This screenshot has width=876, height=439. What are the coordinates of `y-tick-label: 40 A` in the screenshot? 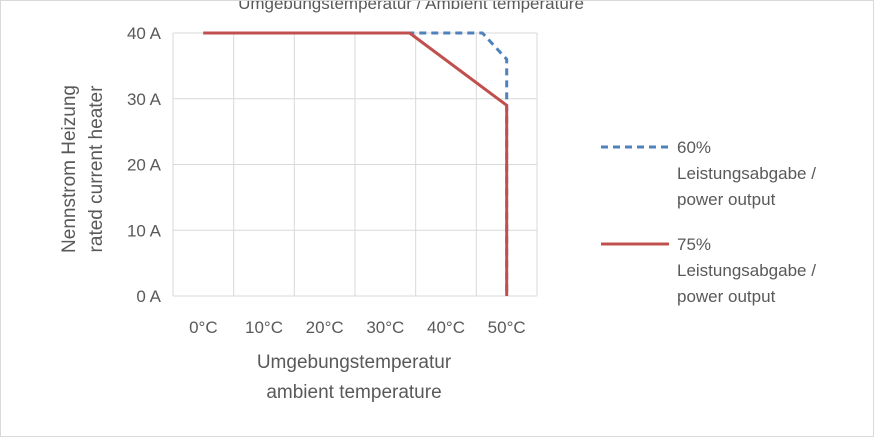 It's located at (144, 33).